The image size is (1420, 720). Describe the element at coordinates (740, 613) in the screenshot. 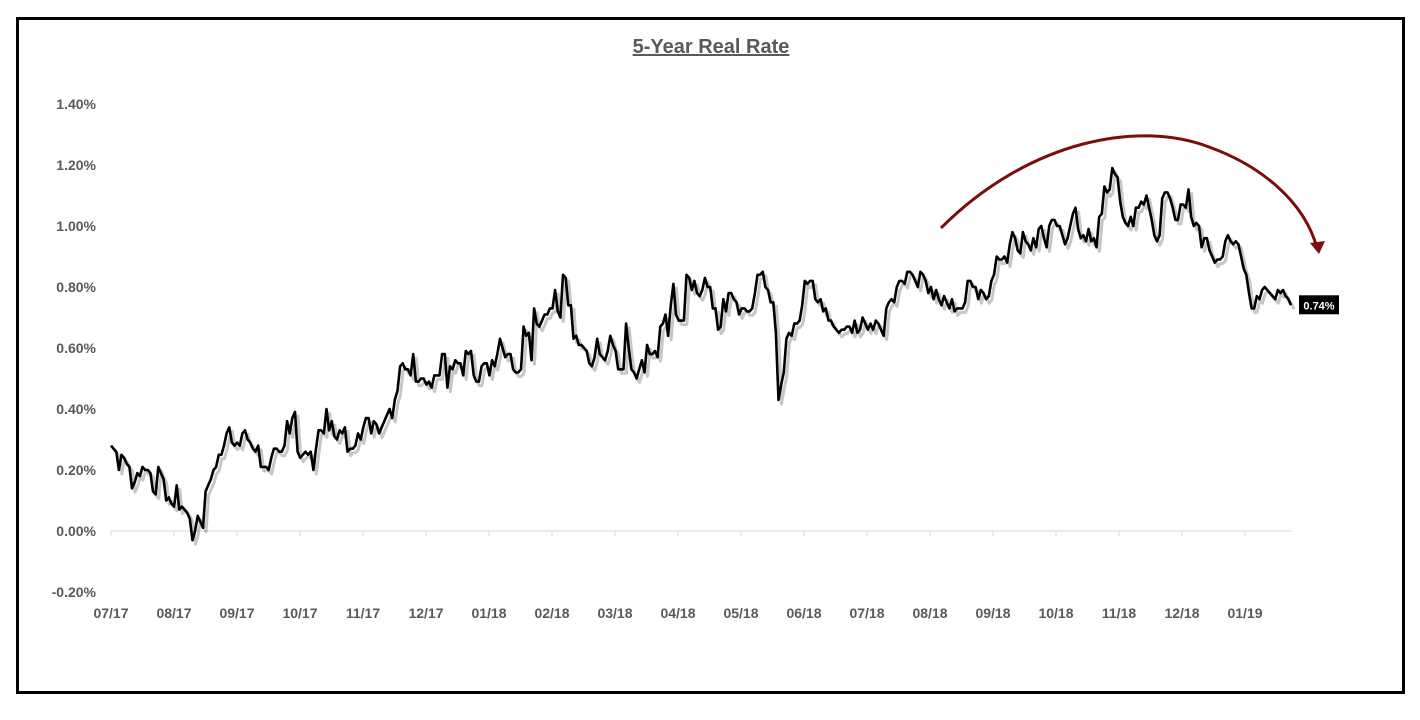

I see `x-tick-label: 05/18` at that location.